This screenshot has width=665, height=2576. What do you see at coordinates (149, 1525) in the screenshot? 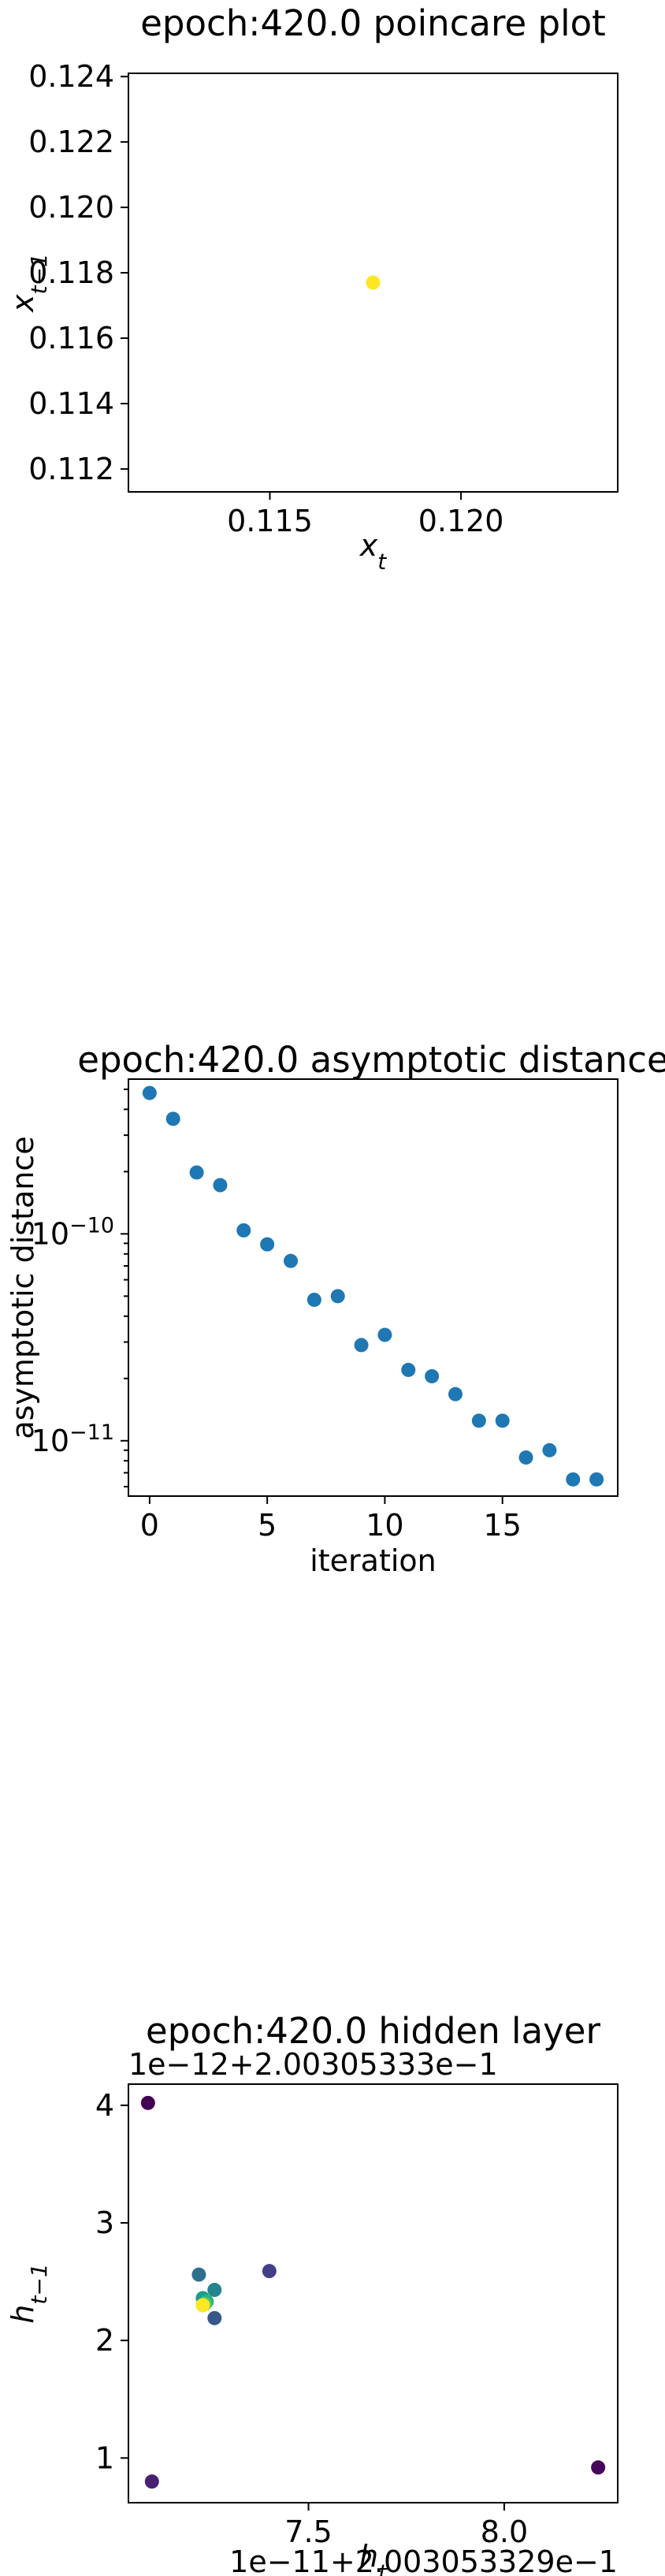
I see `x-tick-label: 0` at bounding box center [149, 1525].